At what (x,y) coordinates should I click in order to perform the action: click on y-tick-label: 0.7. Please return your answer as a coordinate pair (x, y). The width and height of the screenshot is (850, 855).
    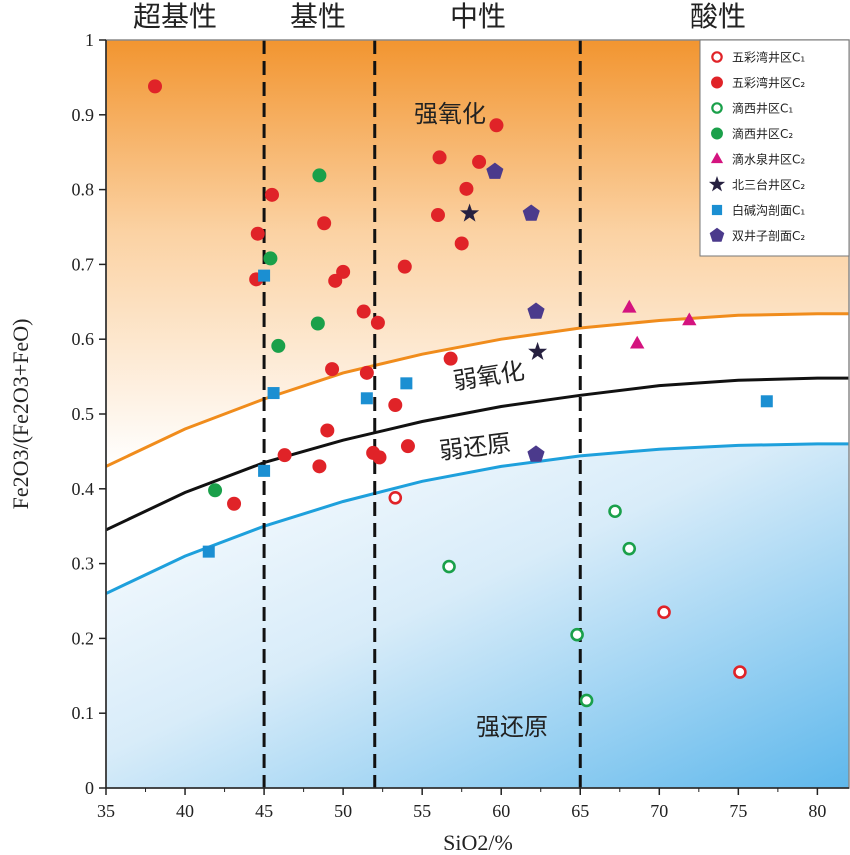
    Looking at the image, I should click on (83, 264).